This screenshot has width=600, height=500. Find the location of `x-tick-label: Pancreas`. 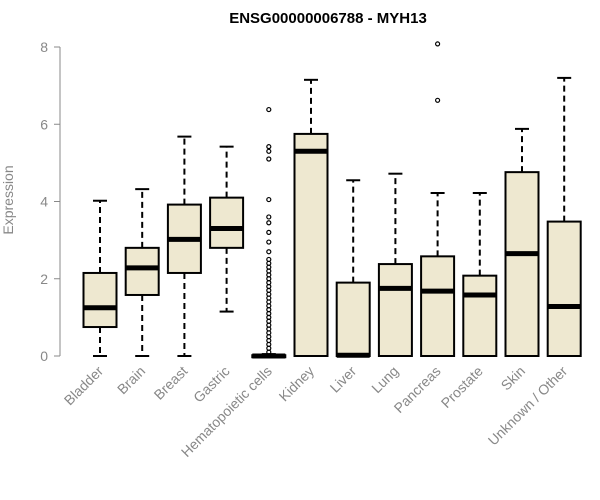

x-tick-label: Pancreas is located at coordinates (417, 389).